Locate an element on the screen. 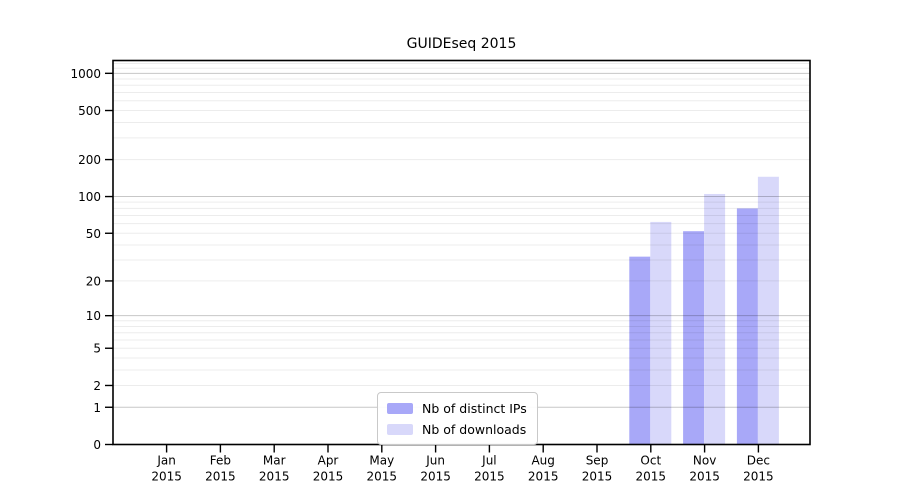 The width and height of the screenshot is (900, 500). x-tick-label: Feb 2015 is located at coordinates (220, 469).